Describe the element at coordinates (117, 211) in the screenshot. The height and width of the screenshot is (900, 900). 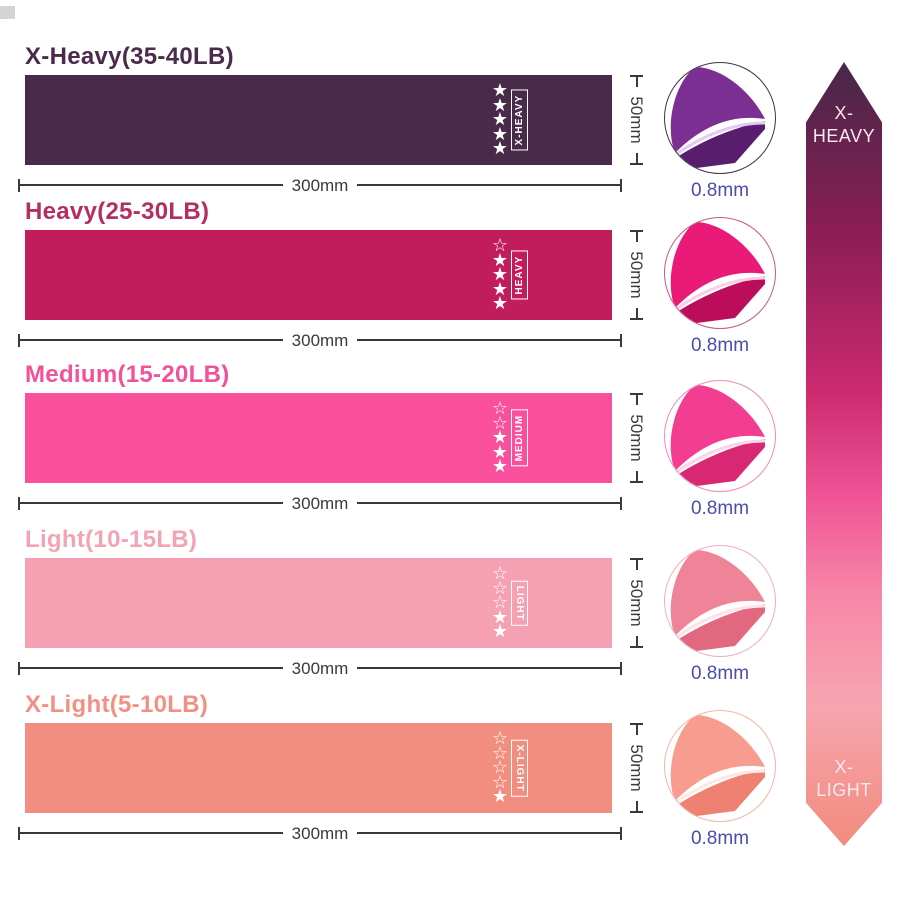
I see `band-title: Heavy(25-30LB)` at that location.